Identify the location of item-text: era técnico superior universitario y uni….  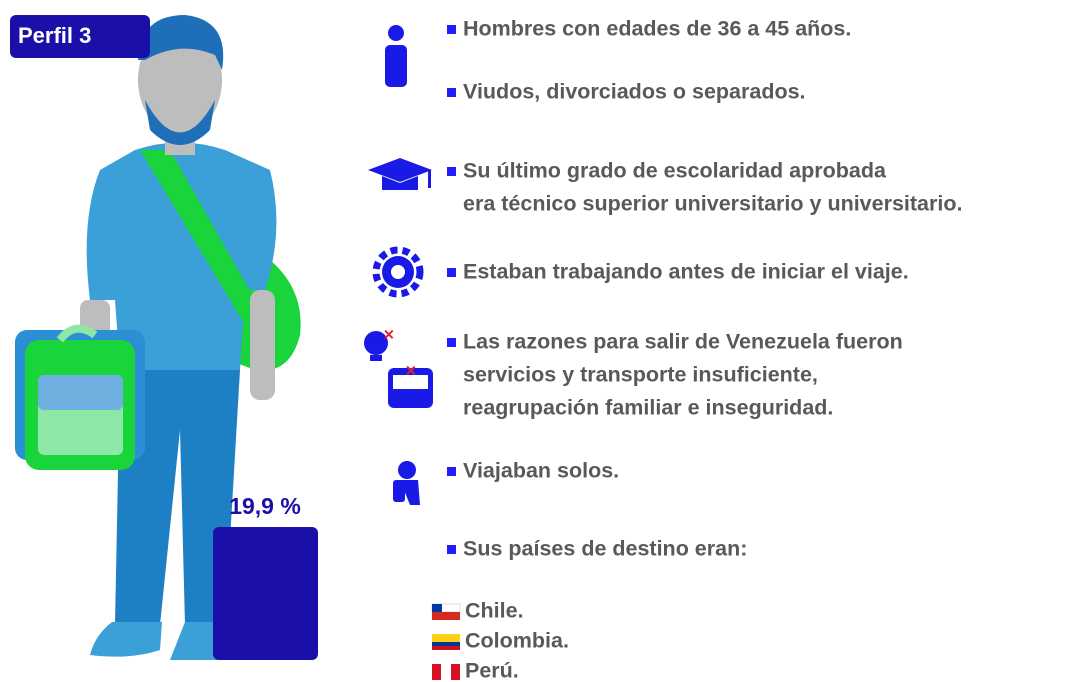
(712, 204).